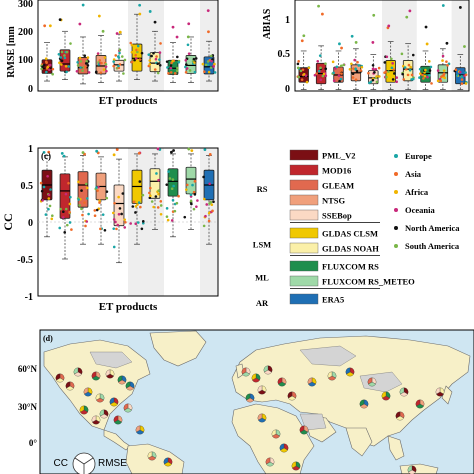  What do you see at coordinates (273, 438) in the screenshot?
I see `landmass-africa` at bounding box center [273, 438].